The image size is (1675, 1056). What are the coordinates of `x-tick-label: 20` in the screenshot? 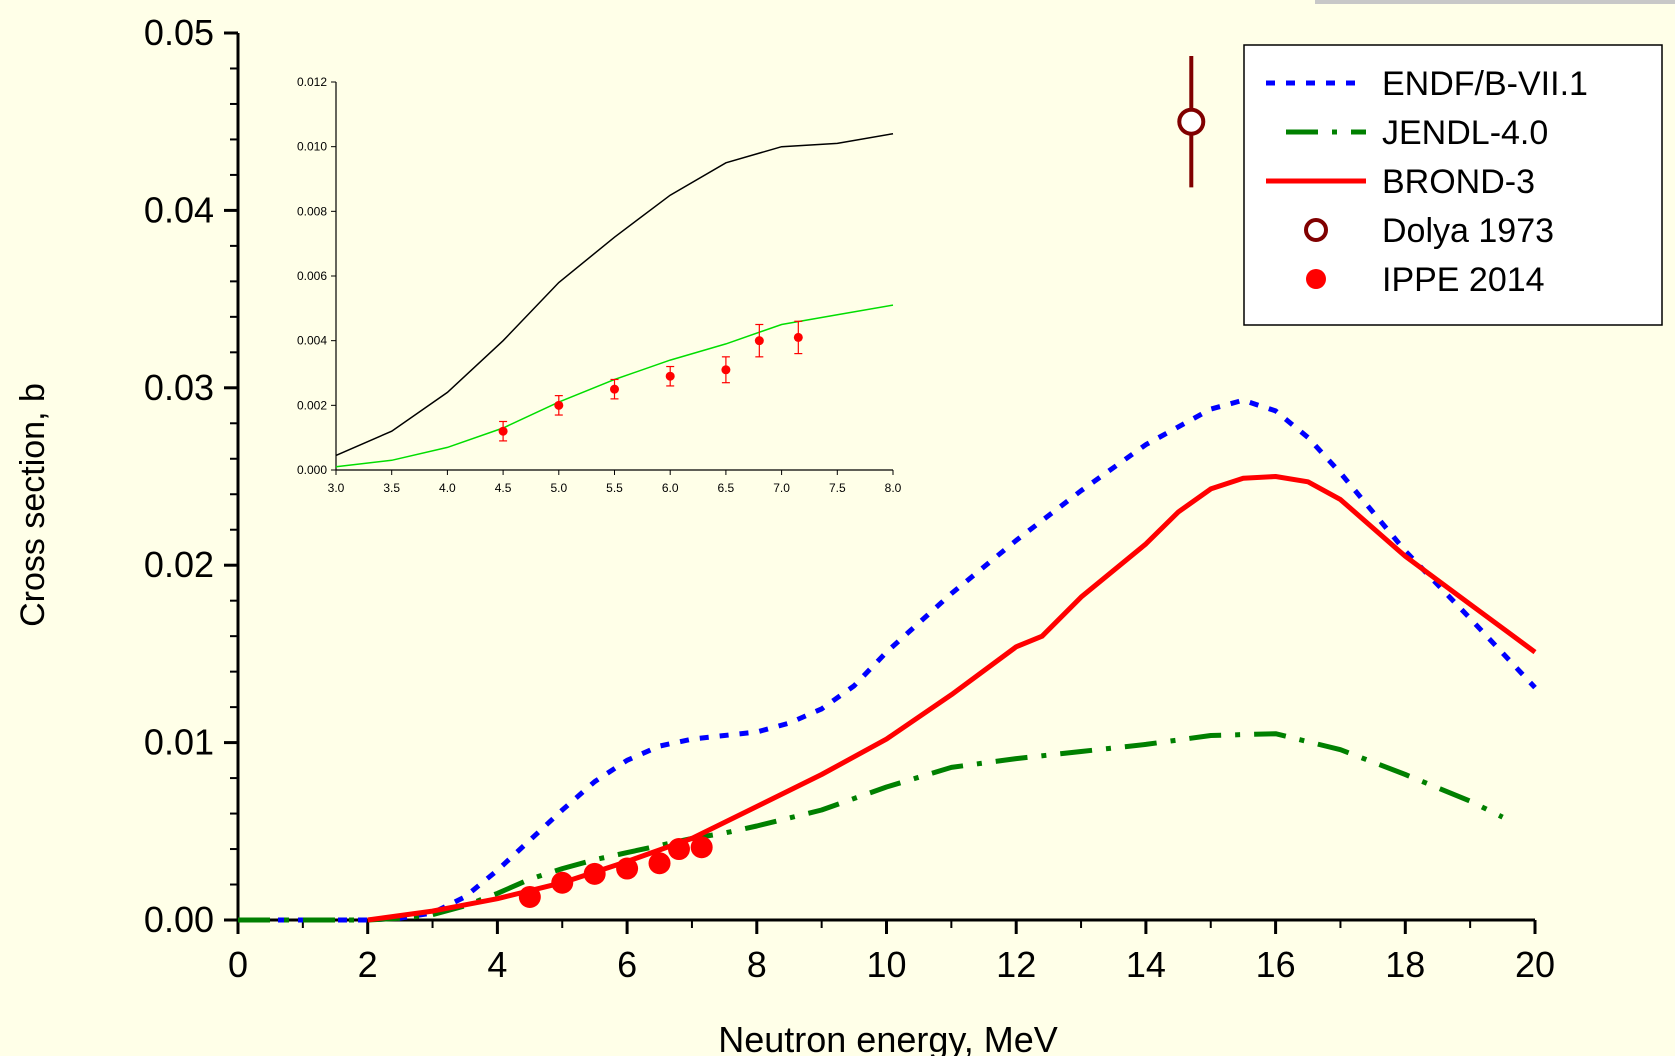 It's located at (1535, 964).